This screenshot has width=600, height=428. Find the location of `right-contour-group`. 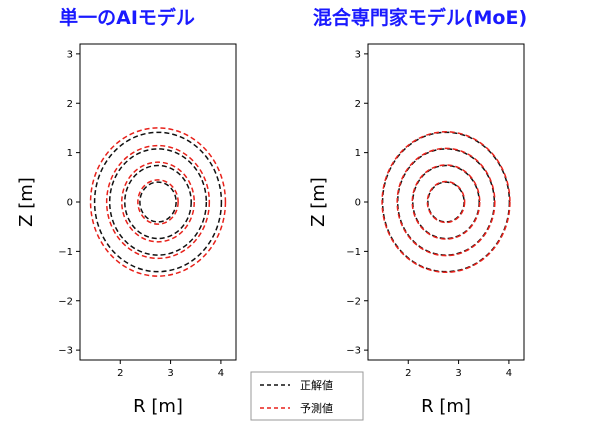

right-contour-group is located at coordinates (446, 202).